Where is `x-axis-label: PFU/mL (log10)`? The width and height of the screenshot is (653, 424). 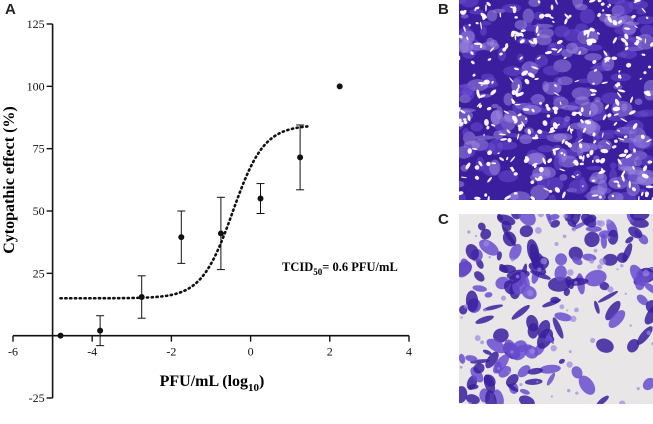 x-axis-label: PFU/mL (log10) is located at coordinates (212, 383).